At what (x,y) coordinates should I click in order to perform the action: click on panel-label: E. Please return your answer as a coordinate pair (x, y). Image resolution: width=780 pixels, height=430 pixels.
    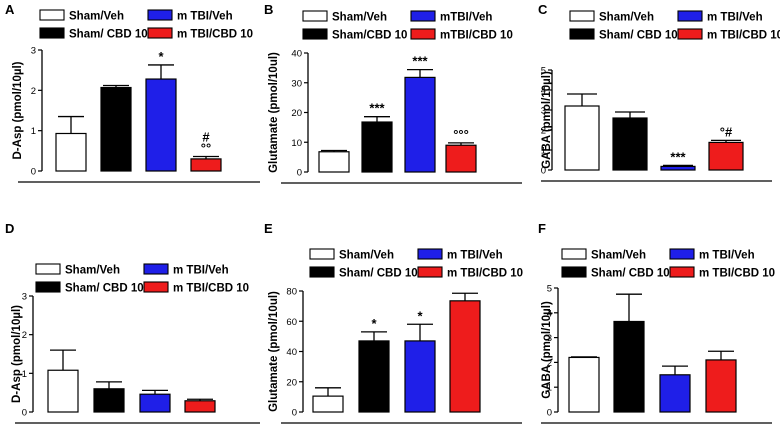
    Looking at the image, I should click on (268, 228).